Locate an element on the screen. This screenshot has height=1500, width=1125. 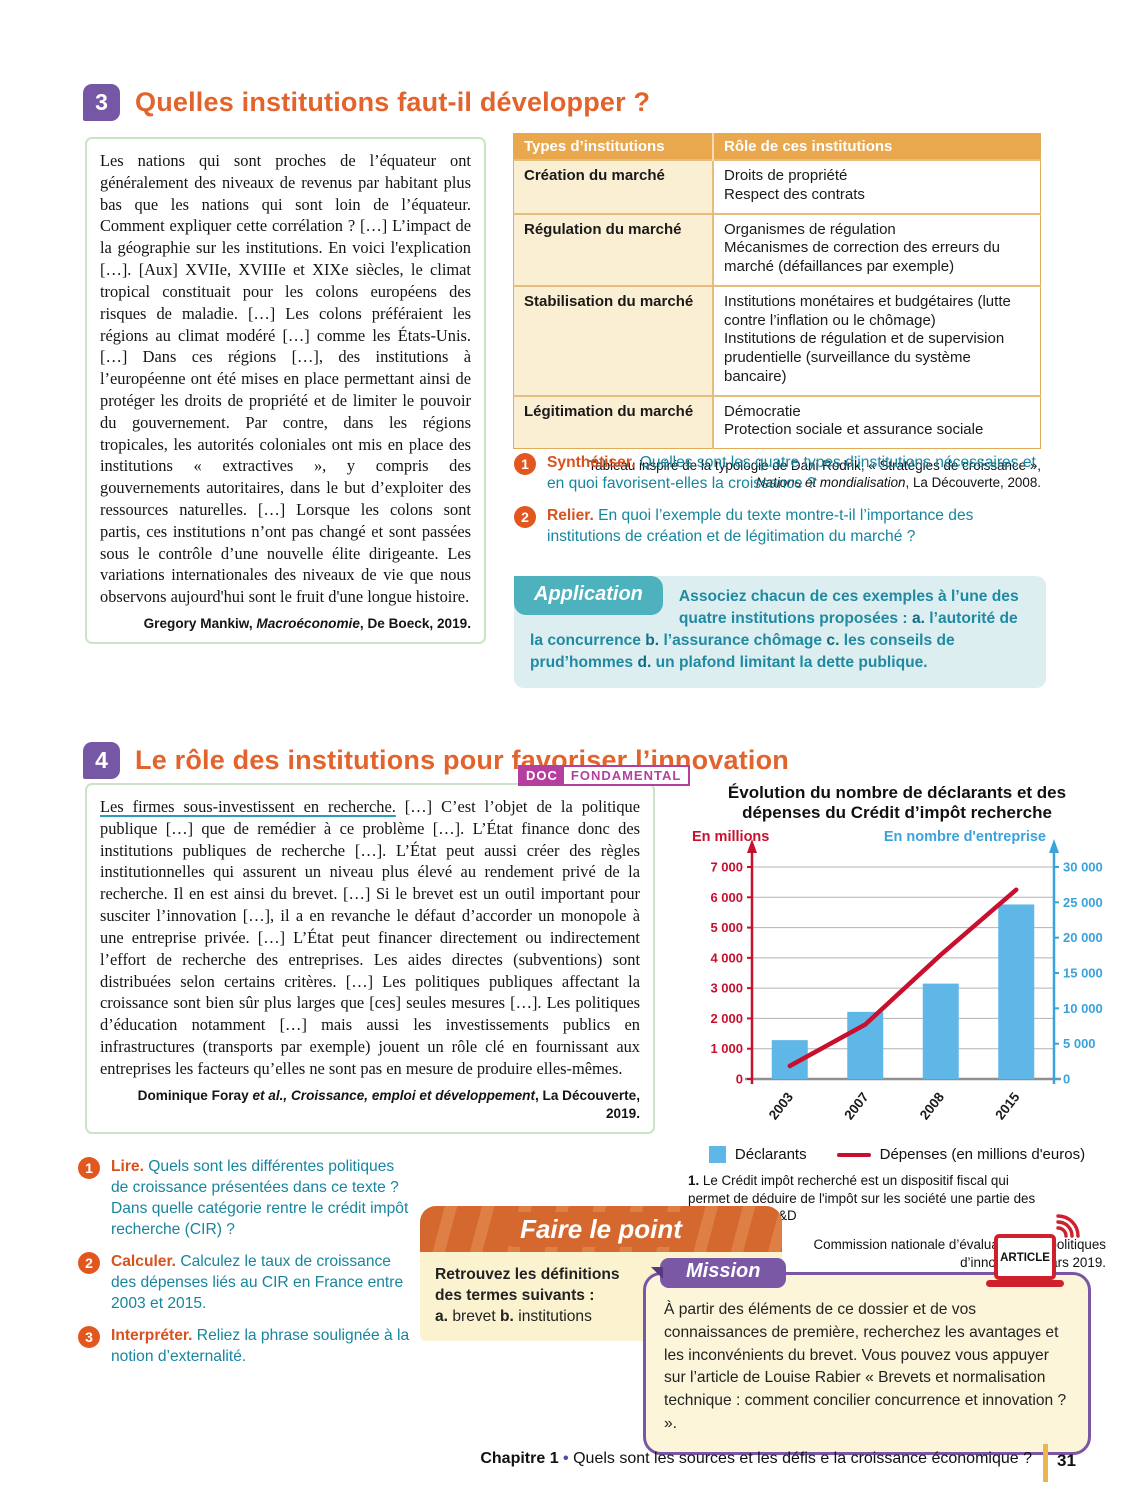
flp-line1: Retrouvez les définitions is located at coordinates (527, 1274).